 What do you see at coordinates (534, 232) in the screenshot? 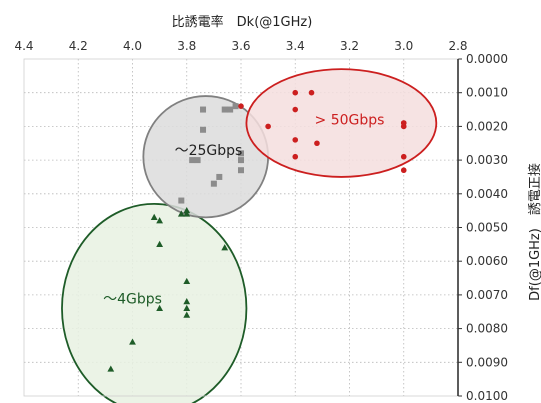
I see `y-axis-label: Df(@1GHz) 誘電正接` at bounding box center [534, 232].